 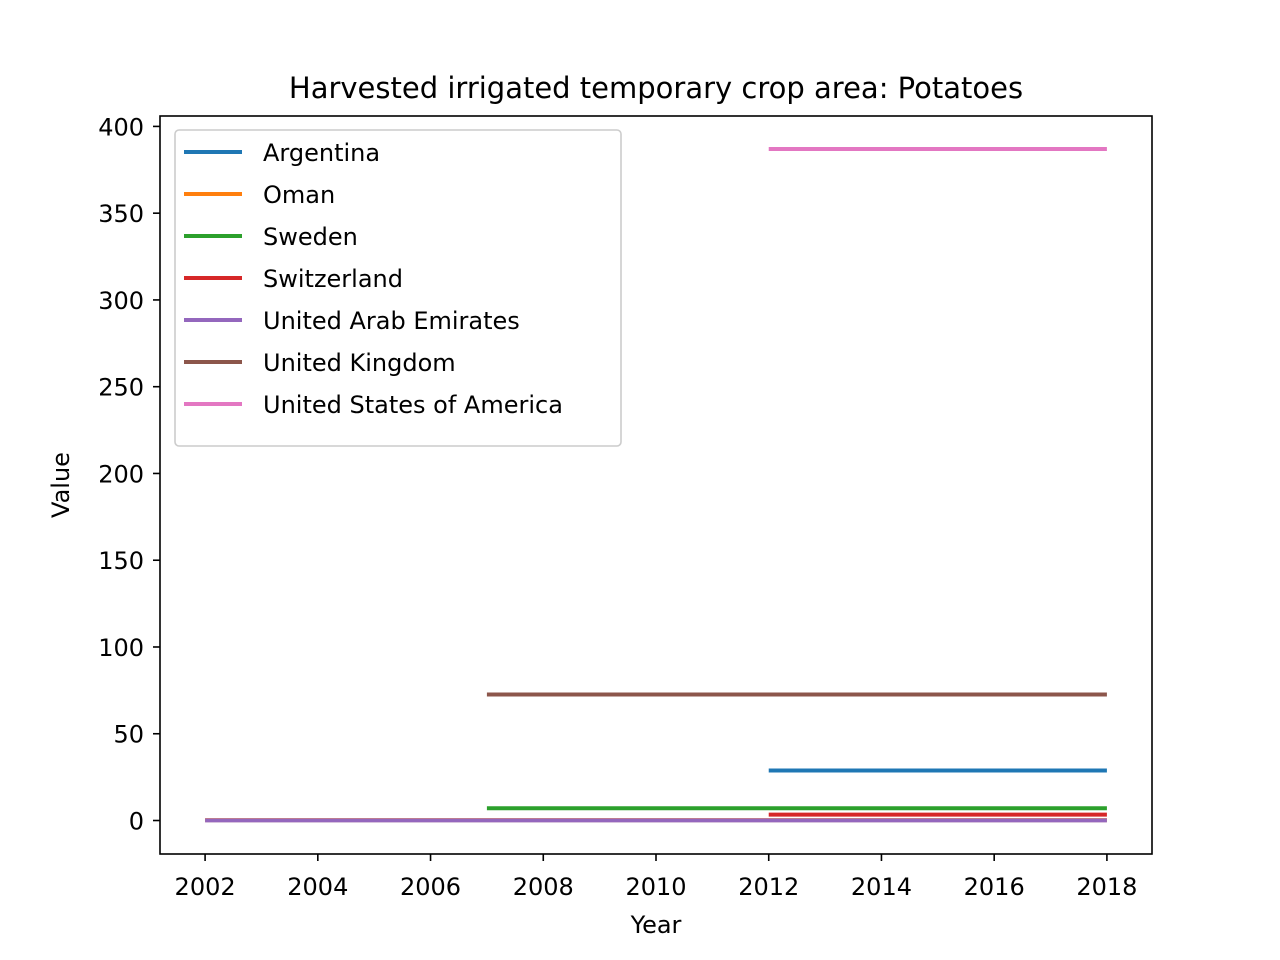 I want to click on legend-label-4: United Arab Emirates, so click(x=391, y=321).